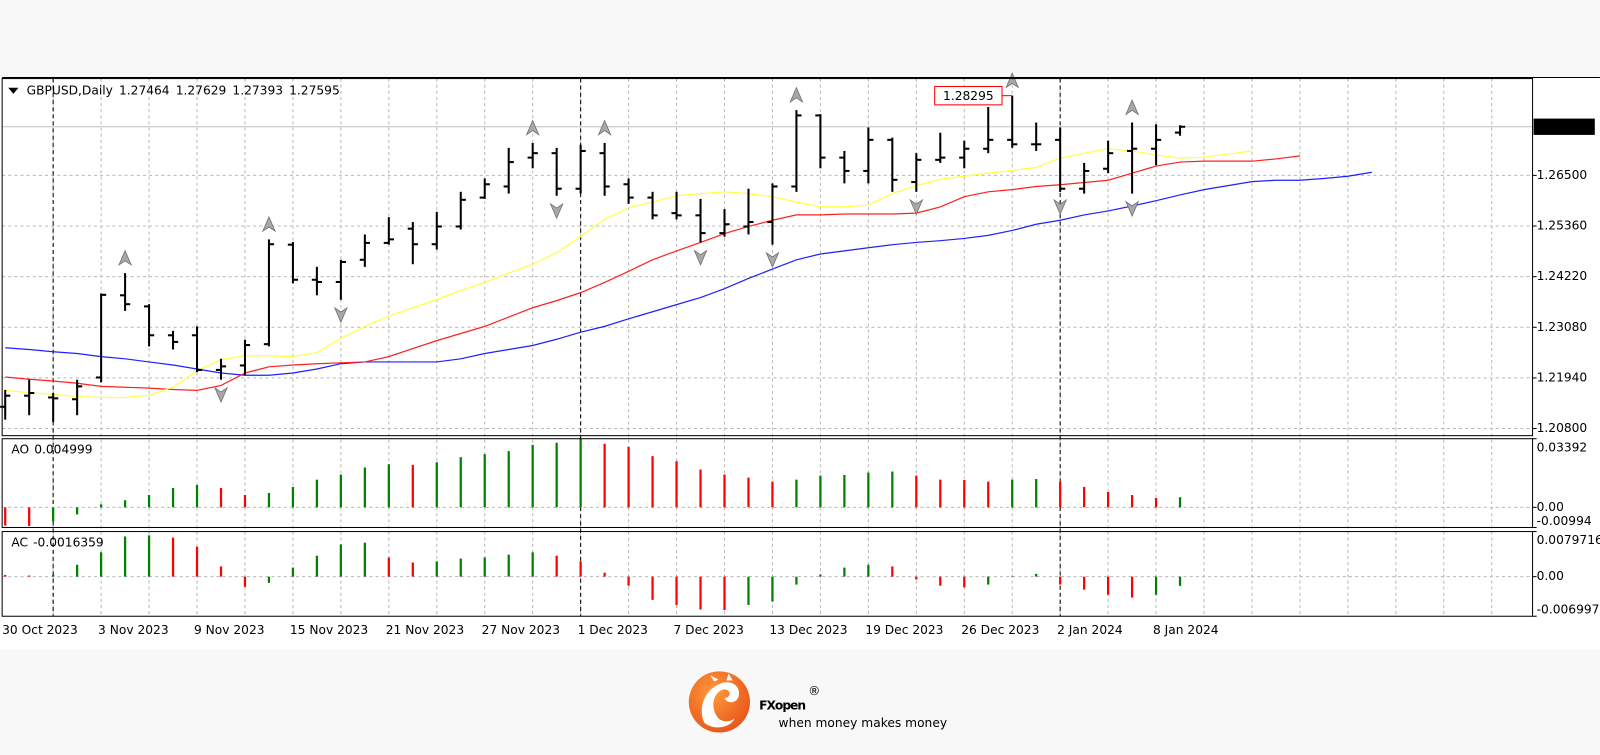 Image resolution: width=1600 pixels, height=755 pixels. I want to click on logo-dragon, so click(720, 705).